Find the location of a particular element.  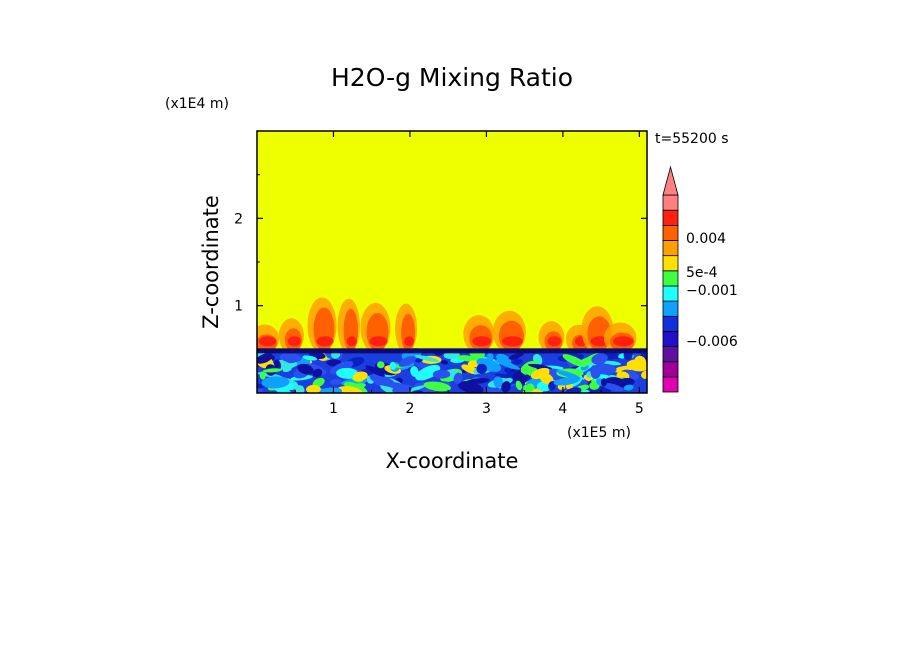

colorbar-label: −0.006 is located at coordinates (712, 342).